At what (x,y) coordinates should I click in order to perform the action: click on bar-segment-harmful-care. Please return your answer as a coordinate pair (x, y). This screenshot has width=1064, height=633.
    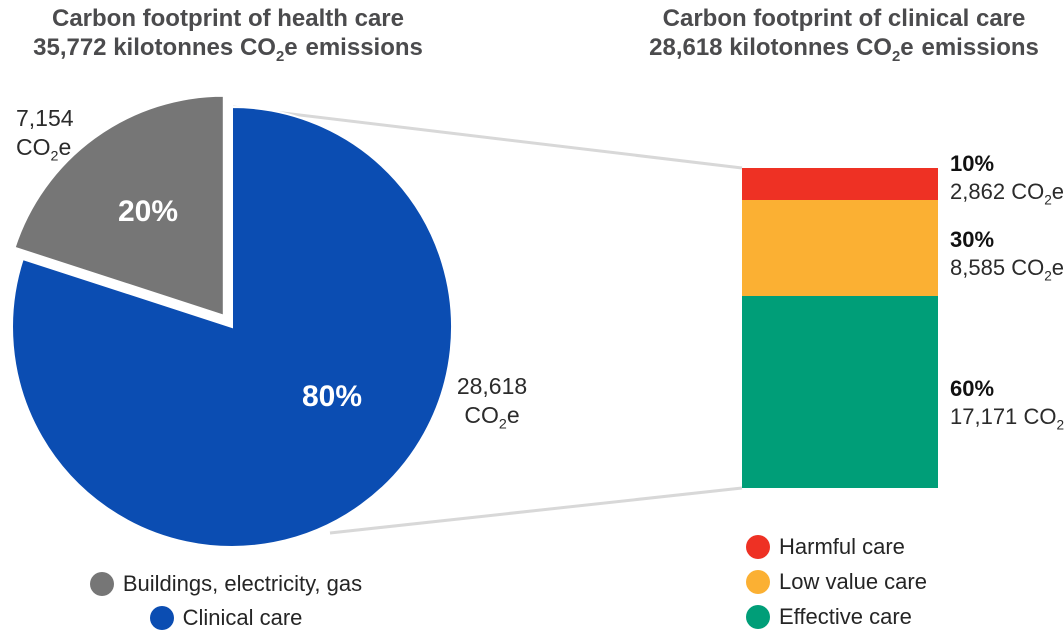
    Looking at the image, I should click on (840, 184).